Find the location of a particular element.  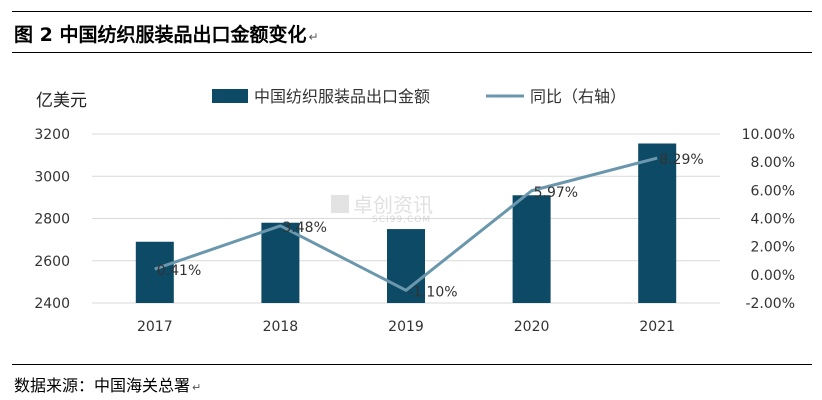

bottom-rule is located at coordinates (412, 364).